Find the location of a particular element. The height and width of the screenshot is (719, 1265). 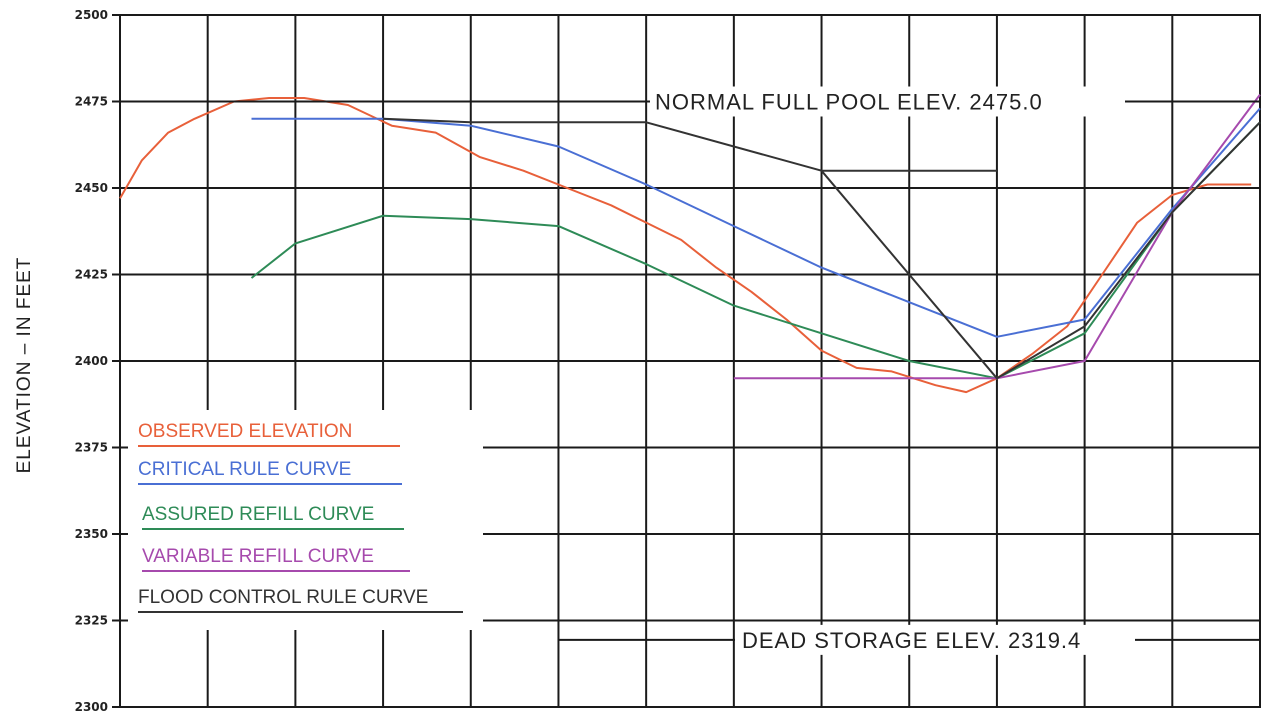

full-pool-label-bg is located at coordinates (887, 101).